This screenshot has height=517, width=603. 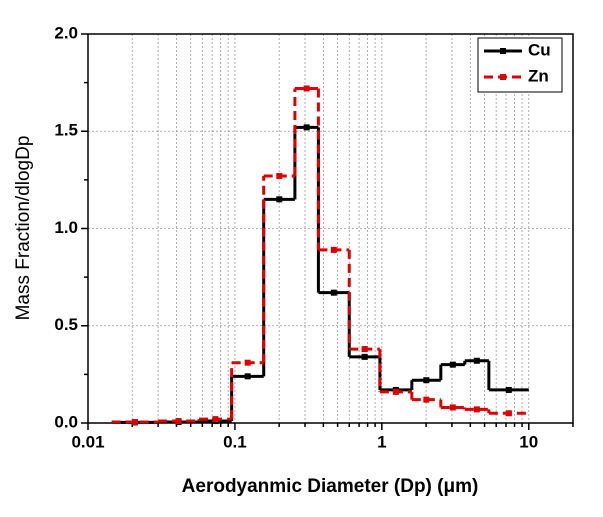 What do you see at coordinates (528, 441) in the screenshot?
I see `x-tick-label: 10` at bounding box center [528, 441].